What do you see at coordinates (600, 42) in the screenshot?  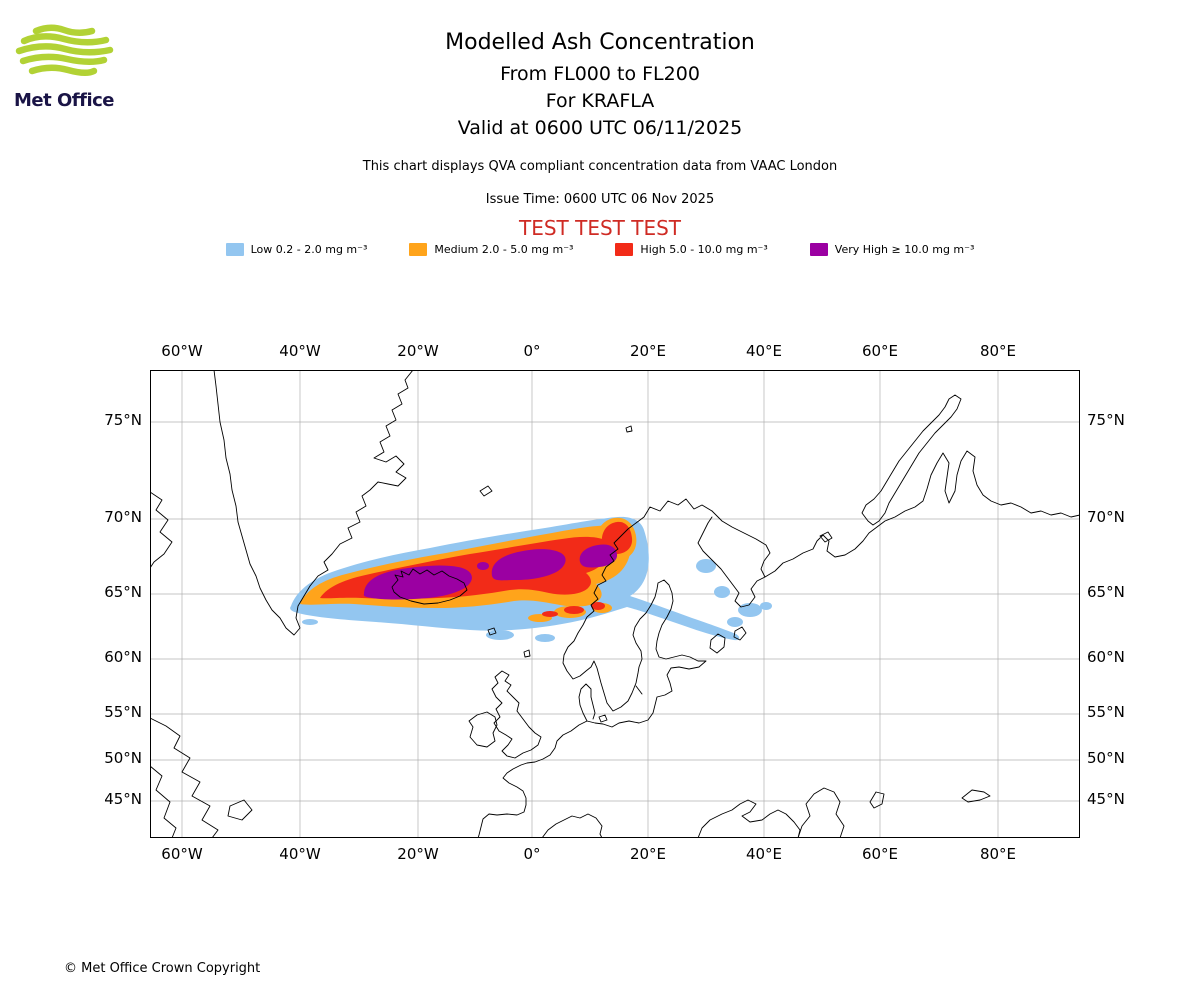 I see `page-title: Modelled Ash Concentration` at bounding box center [600, 42].